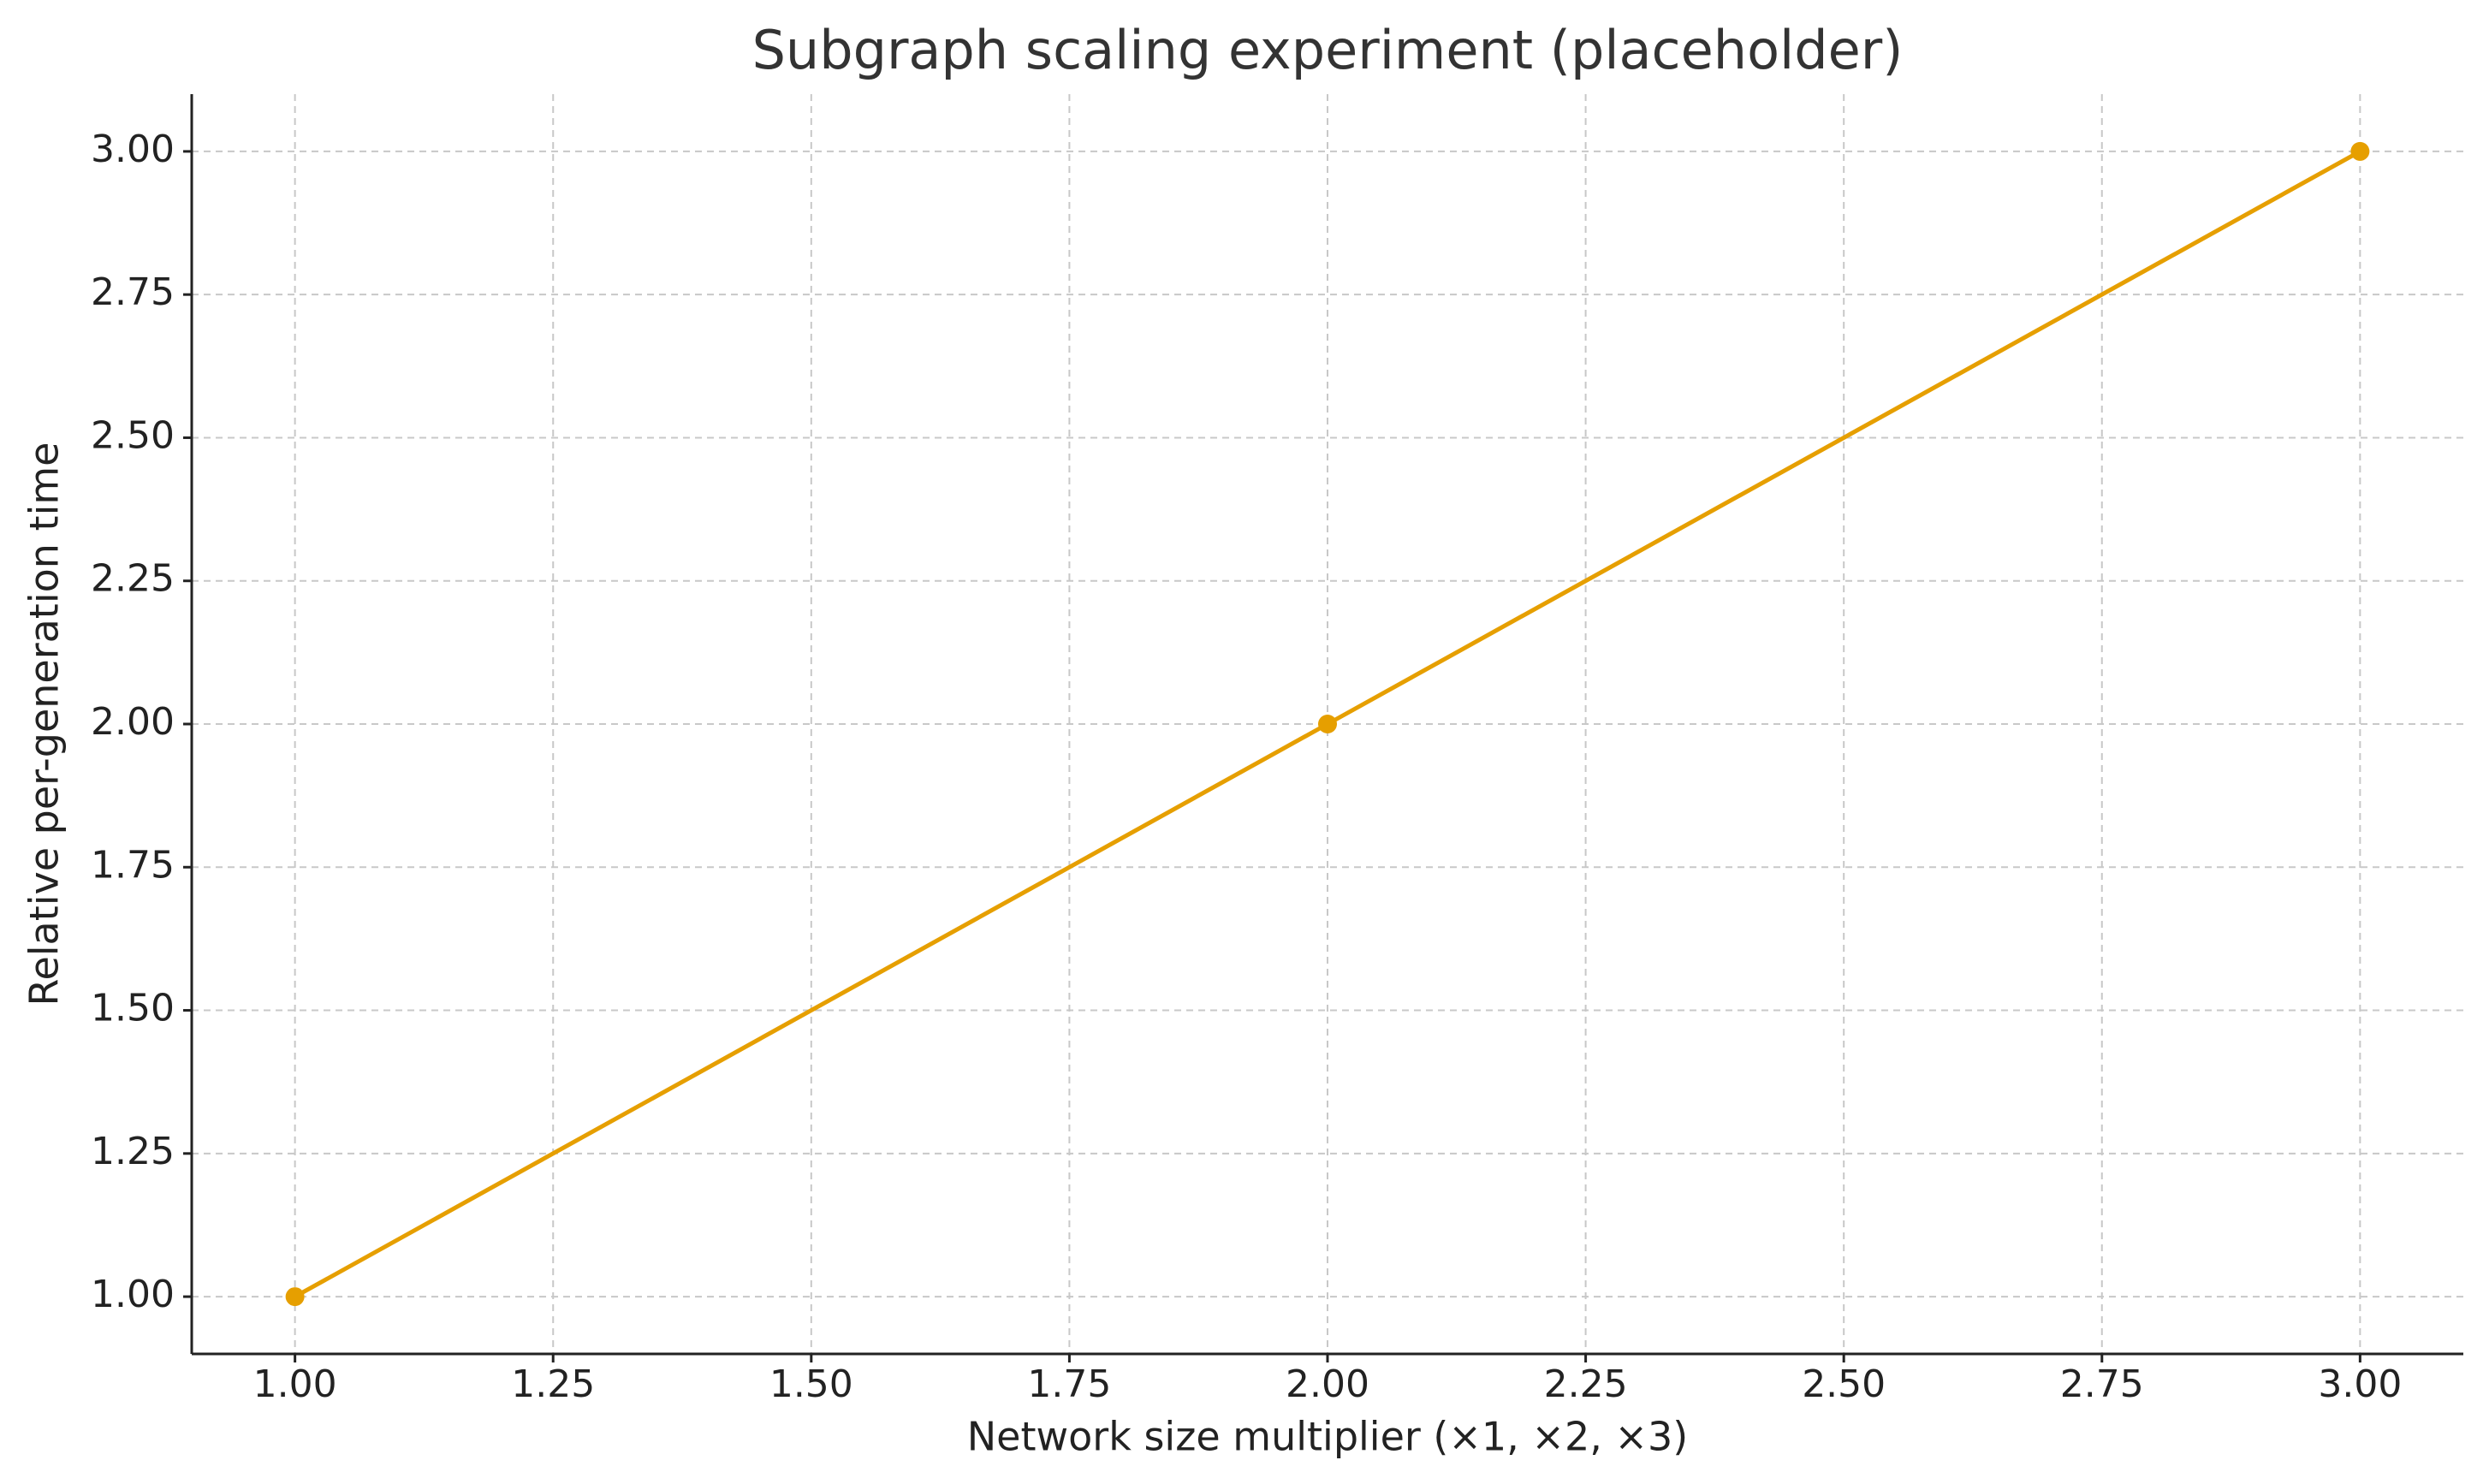 This screenshot has width=2489, height=1484. Describe the element at coordinates (133, 1295) in the screenshot. I see `y-tick-label: 1.00` at that location.